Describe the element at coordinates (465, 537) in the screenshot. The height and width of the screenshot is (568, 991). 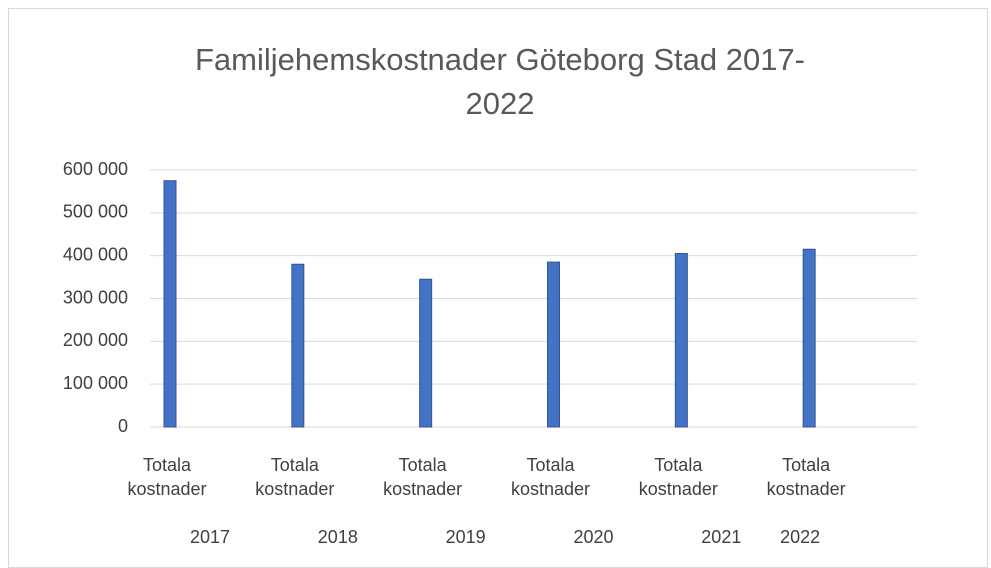
I see `x-group-label: 2019` at that location.